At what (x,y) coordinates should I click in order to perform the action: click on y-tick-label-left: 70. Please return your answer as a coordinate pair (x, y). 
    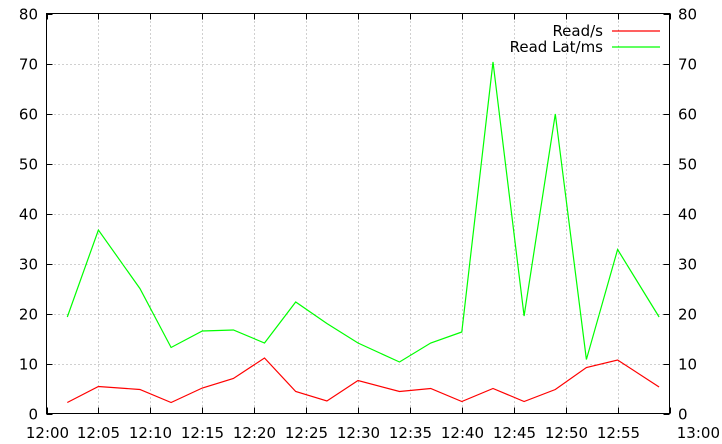
    Looking at the image, I should click on (28, 65).